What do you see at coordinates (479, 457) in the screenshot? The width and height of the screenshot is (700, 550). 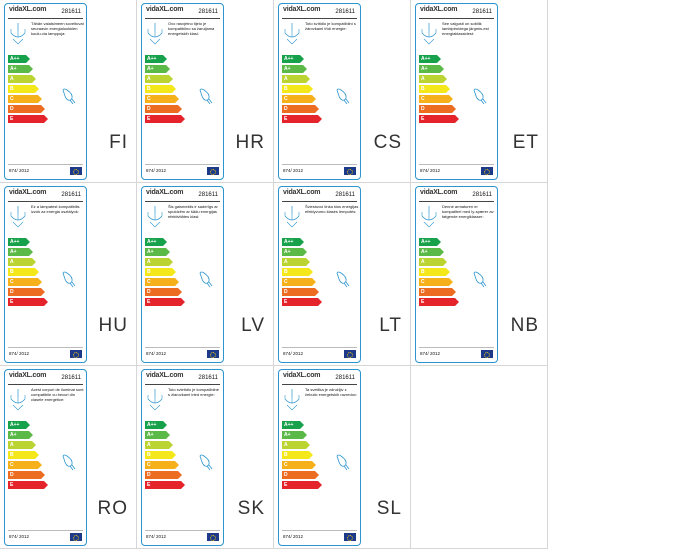 I see `empty-cell` at bounding box center [479, 457].